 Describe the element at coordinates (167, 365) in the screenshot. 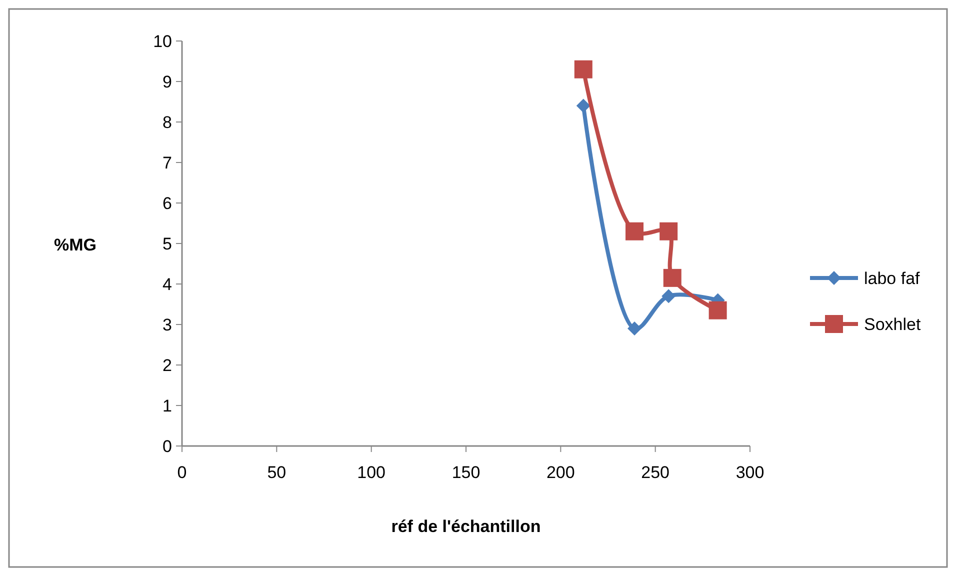

I see `y-tick-label: 2` at that location.